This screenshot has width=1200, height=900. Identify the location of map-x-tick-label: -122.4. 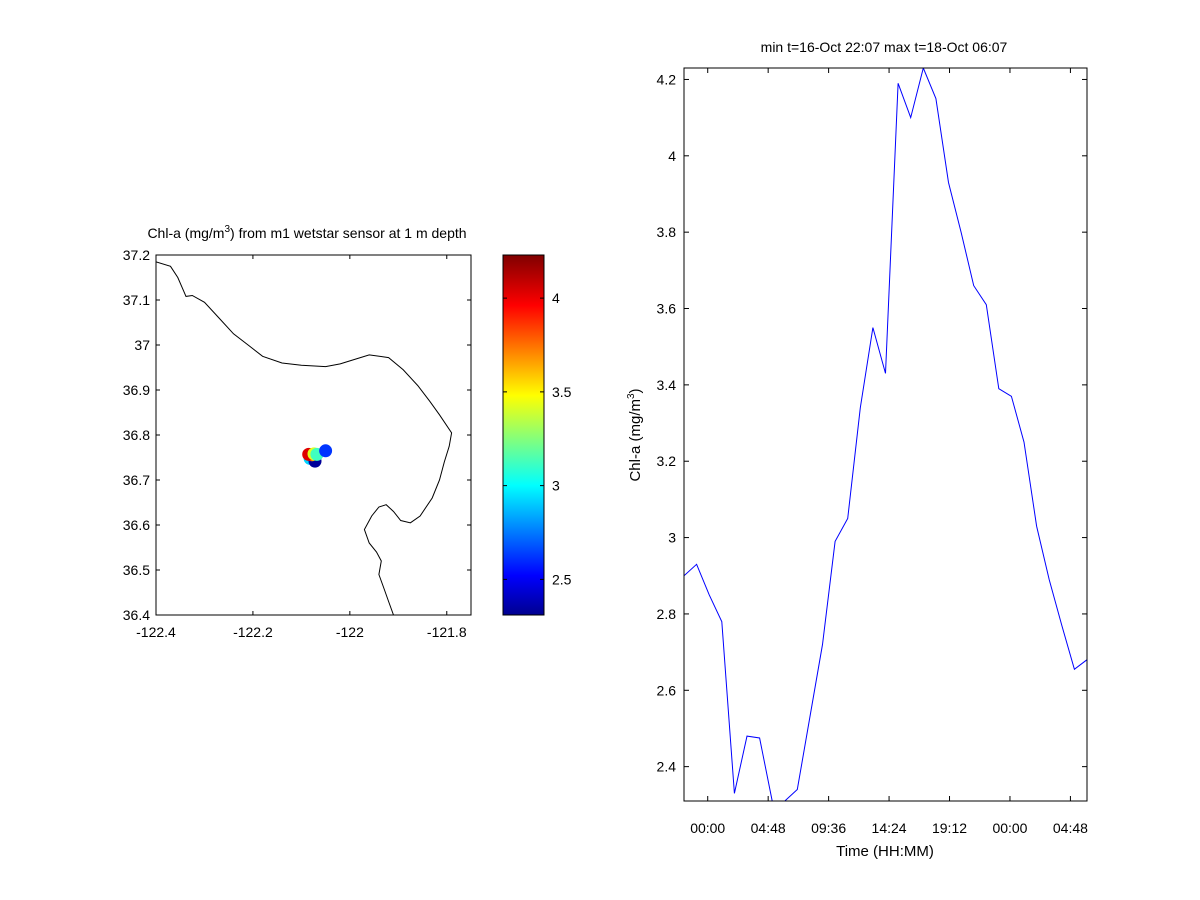
(156, 632).